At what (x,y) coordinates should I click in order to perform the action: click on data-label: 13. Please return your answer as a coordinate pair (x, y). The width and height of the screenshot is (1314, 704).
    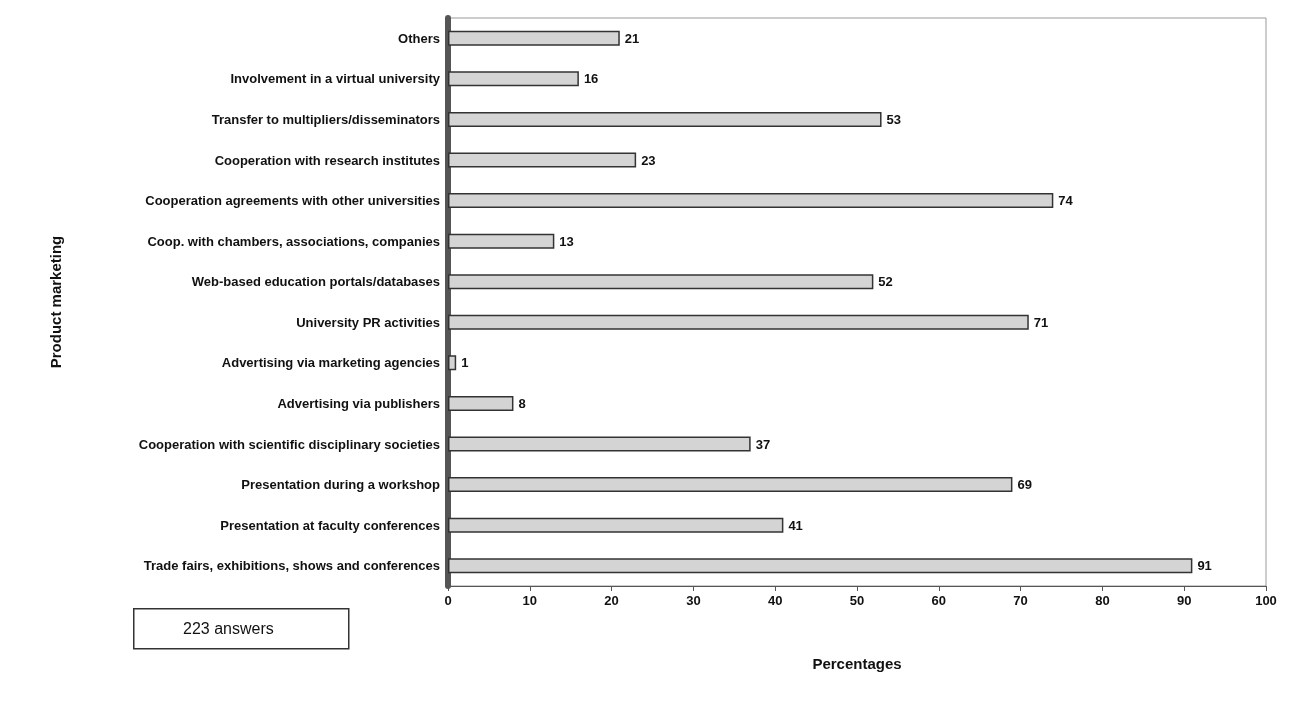
    Looking at the image, I should click on (566, 241).